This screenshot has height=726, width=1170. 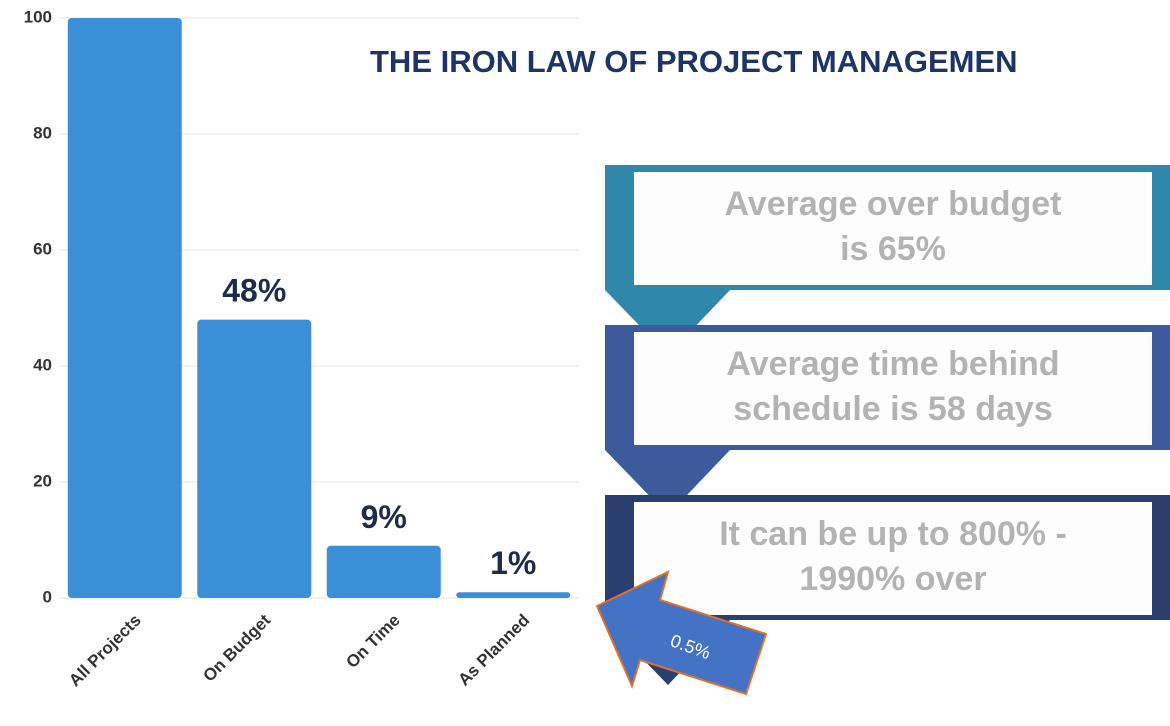 What do you see at coordinates (42, 364) in the screenshot?
I see `y-tick-label: 40` at bounding box center [42, 364].